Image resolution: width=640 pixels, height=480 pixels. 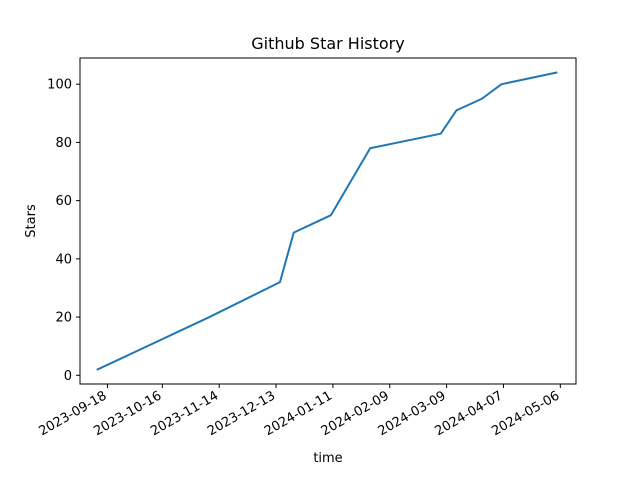 What do you see at coordinates (68, 376) in the screenshot?
I see `y-tick-label: 0` at bounding box center [68, 376].